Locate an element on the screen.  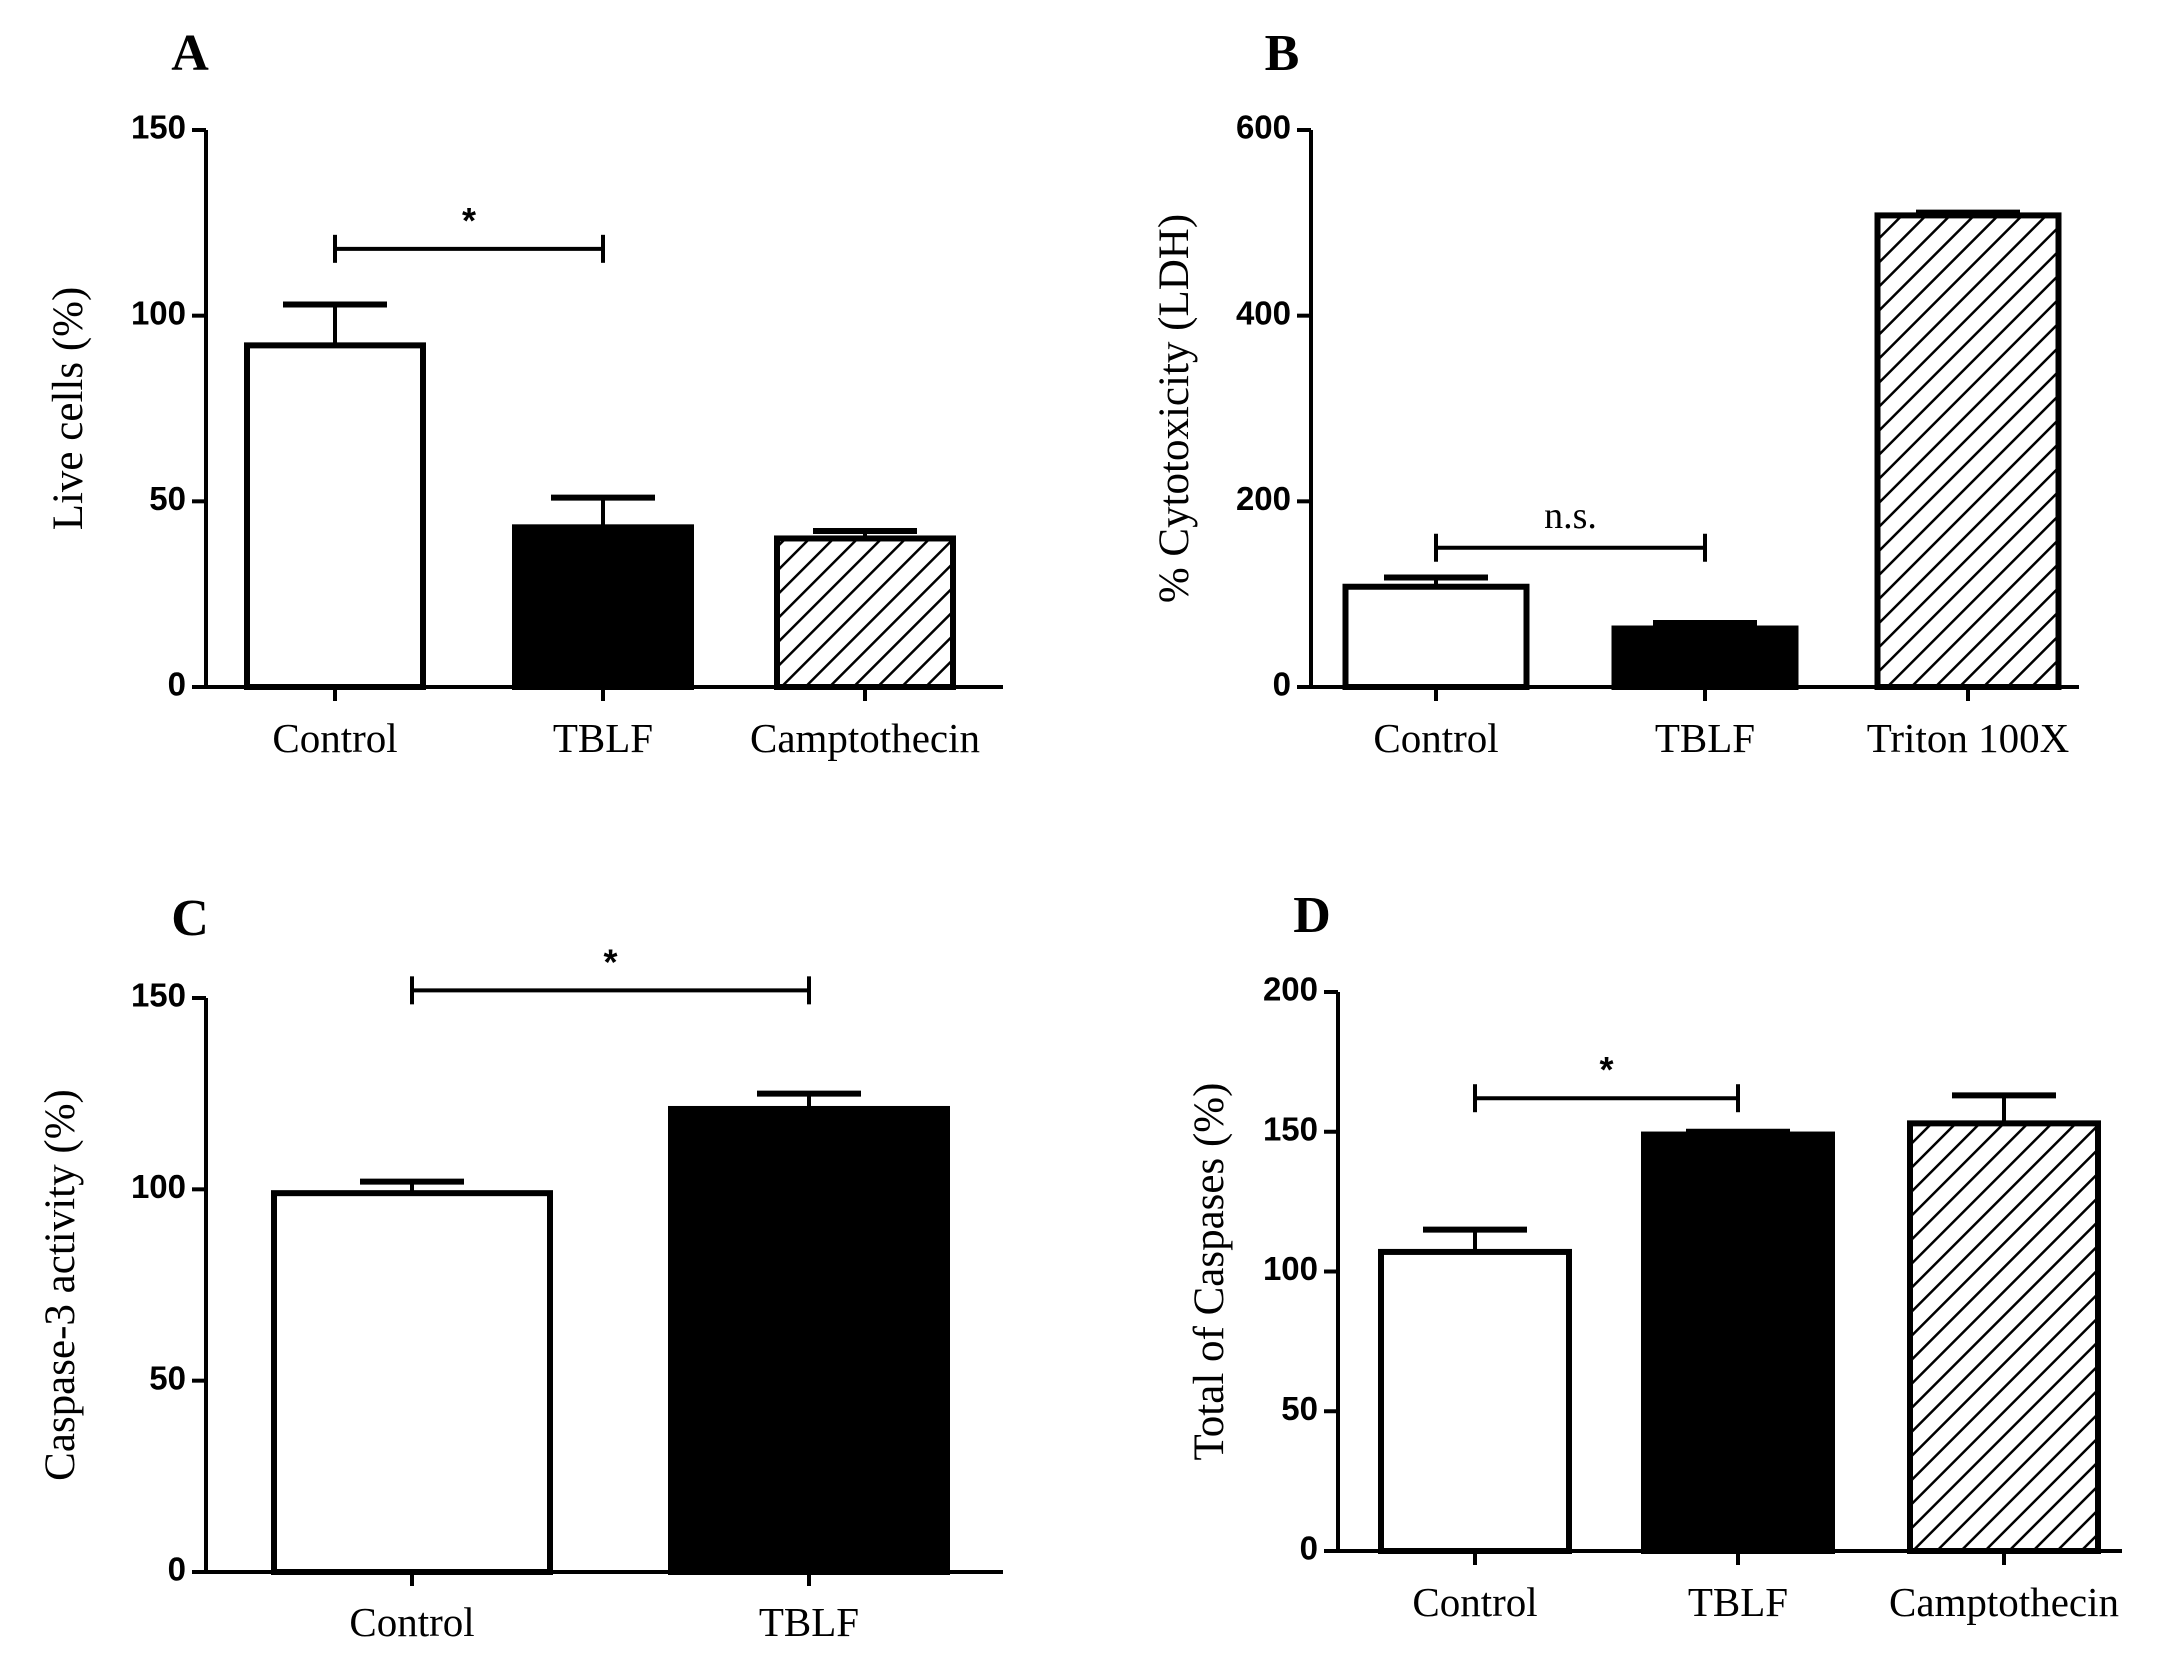
y-axis-label: Total of Caspases (%) is located at coordinates (1209, 1272).